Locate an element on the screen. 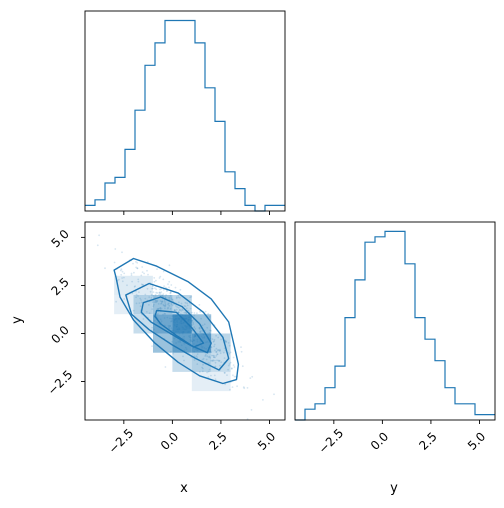 This screenshot has height=508, width=504. hist-x-ticks is located at coordinates (196, 213).